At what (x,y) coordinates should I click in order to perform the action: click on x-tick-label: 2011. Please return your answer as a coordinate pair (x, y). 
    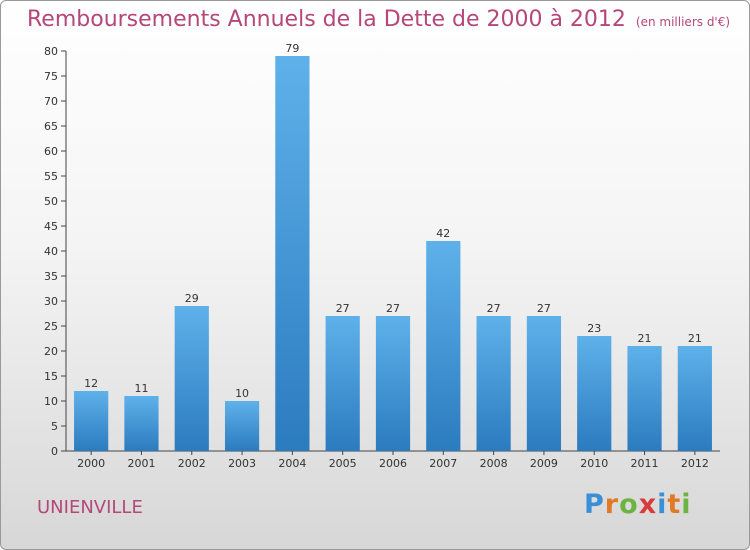
    Looking at the image, I should click on (645, 463).